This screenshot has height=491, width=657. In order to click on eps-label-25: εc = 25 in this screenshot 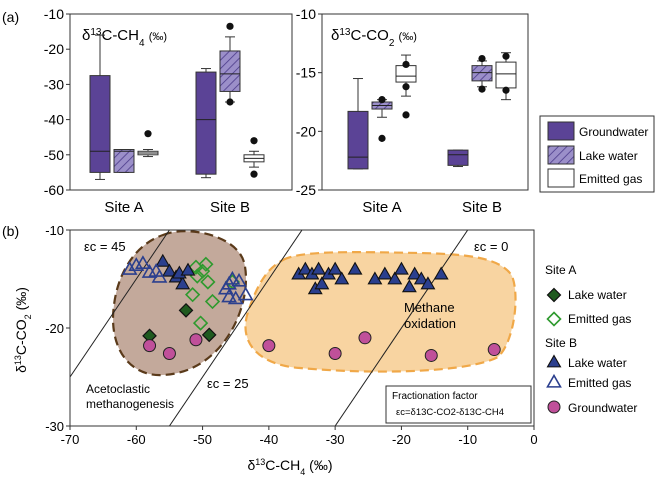, I will do `click(228, 383)`.